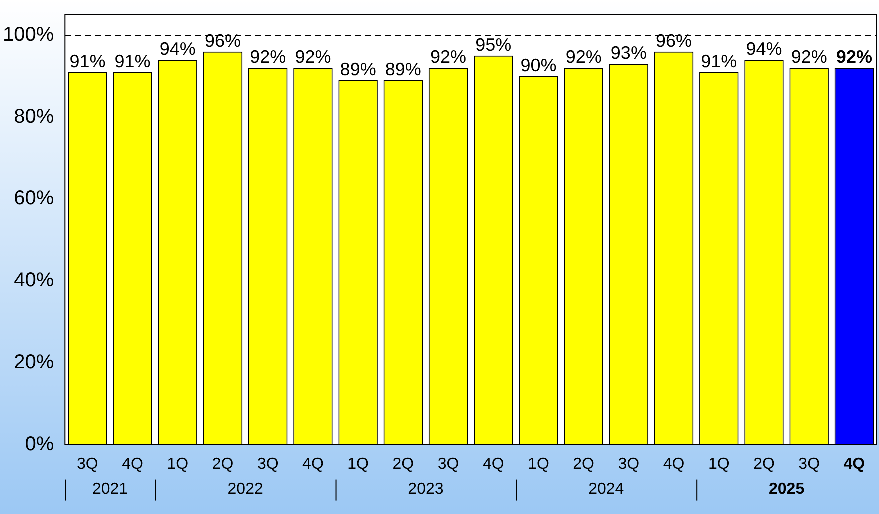 This screenshot has width=879, height=514. Describe the element at coordinates (787, 489) in the screenshot. I see `text: 2025` at that location.